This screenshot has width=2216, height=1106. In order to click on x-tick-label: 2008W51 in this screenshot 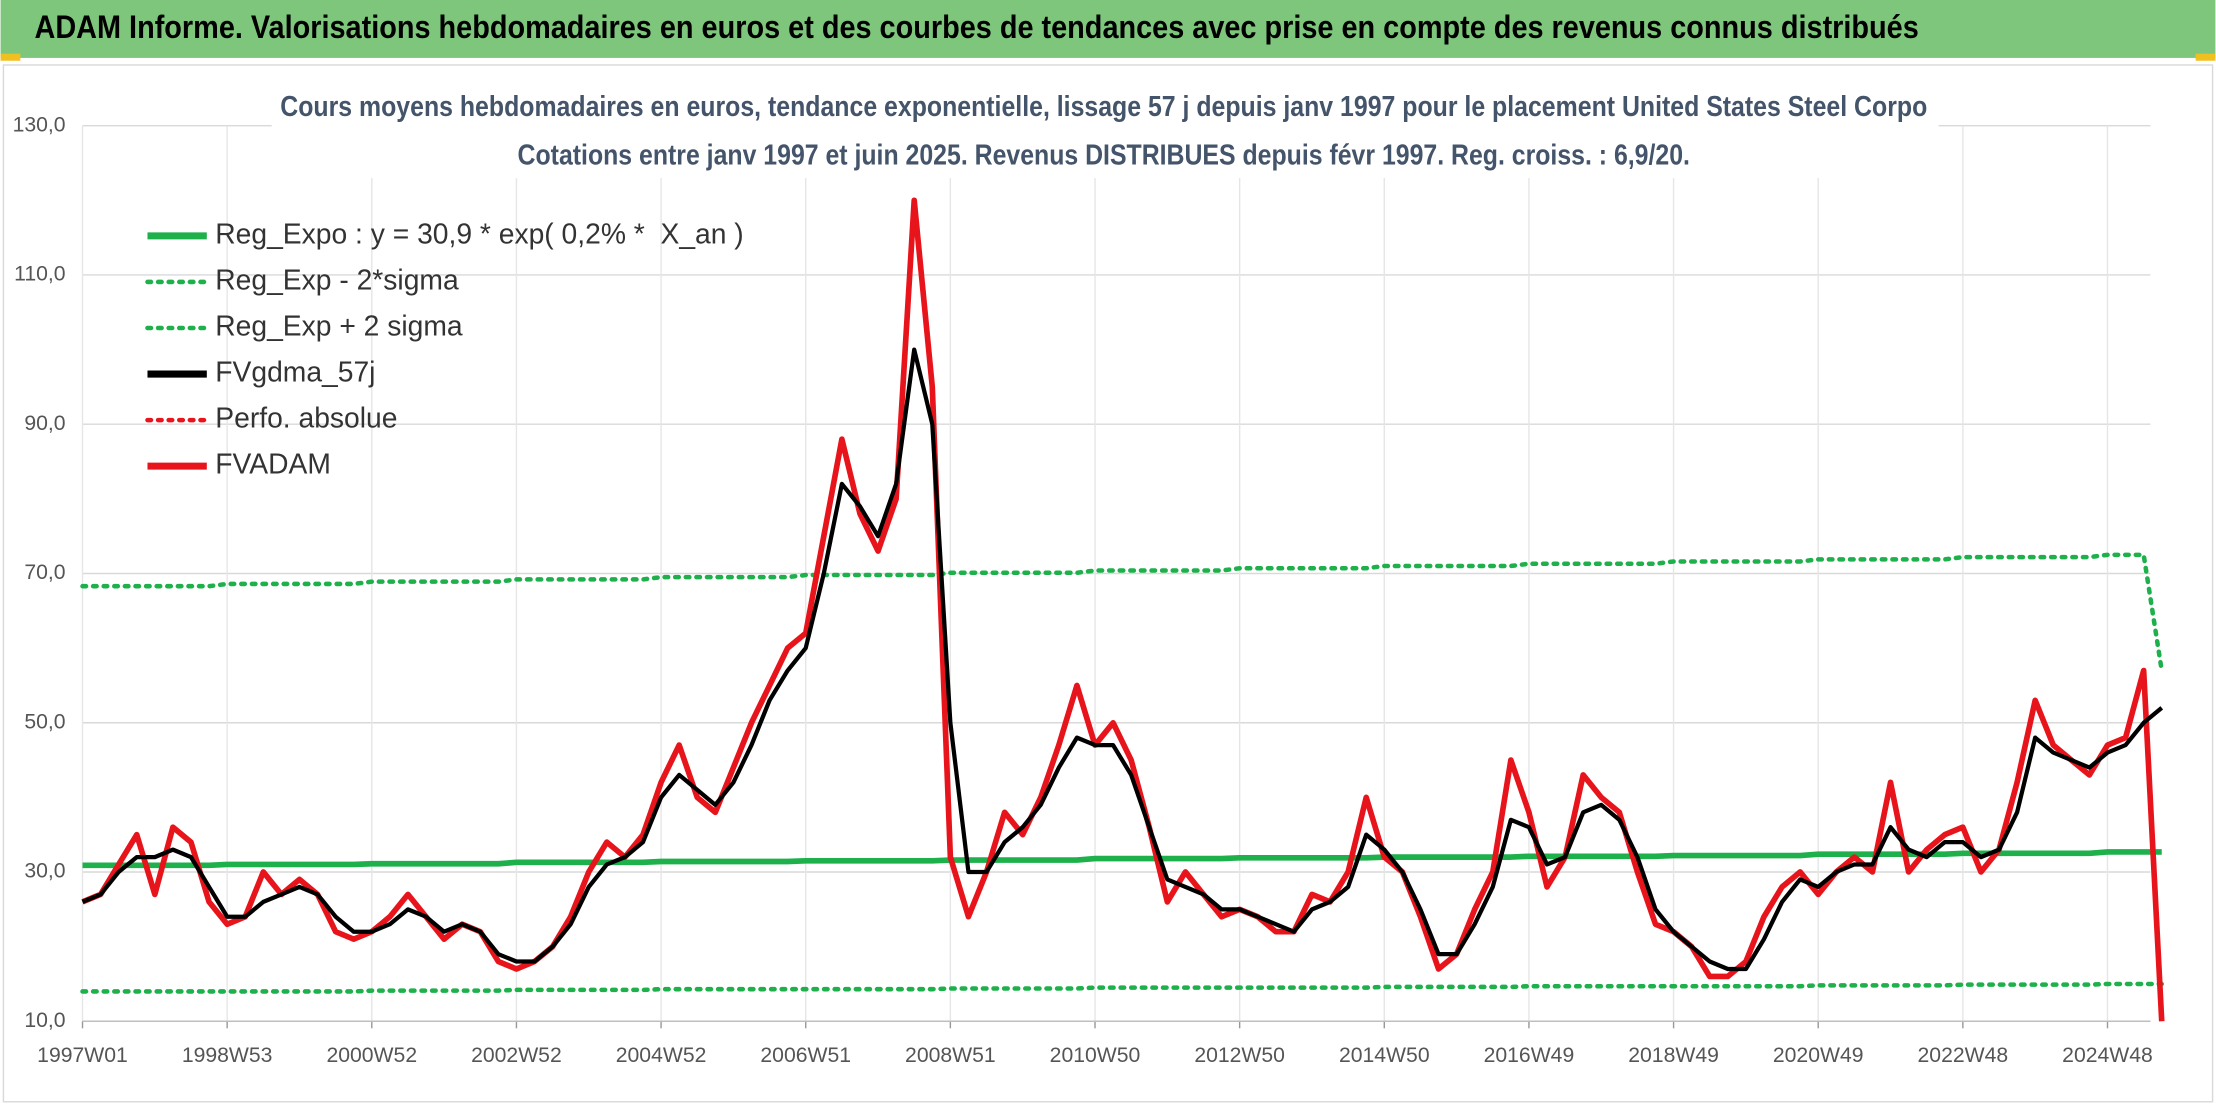, I will do `click(950, 1055)`.